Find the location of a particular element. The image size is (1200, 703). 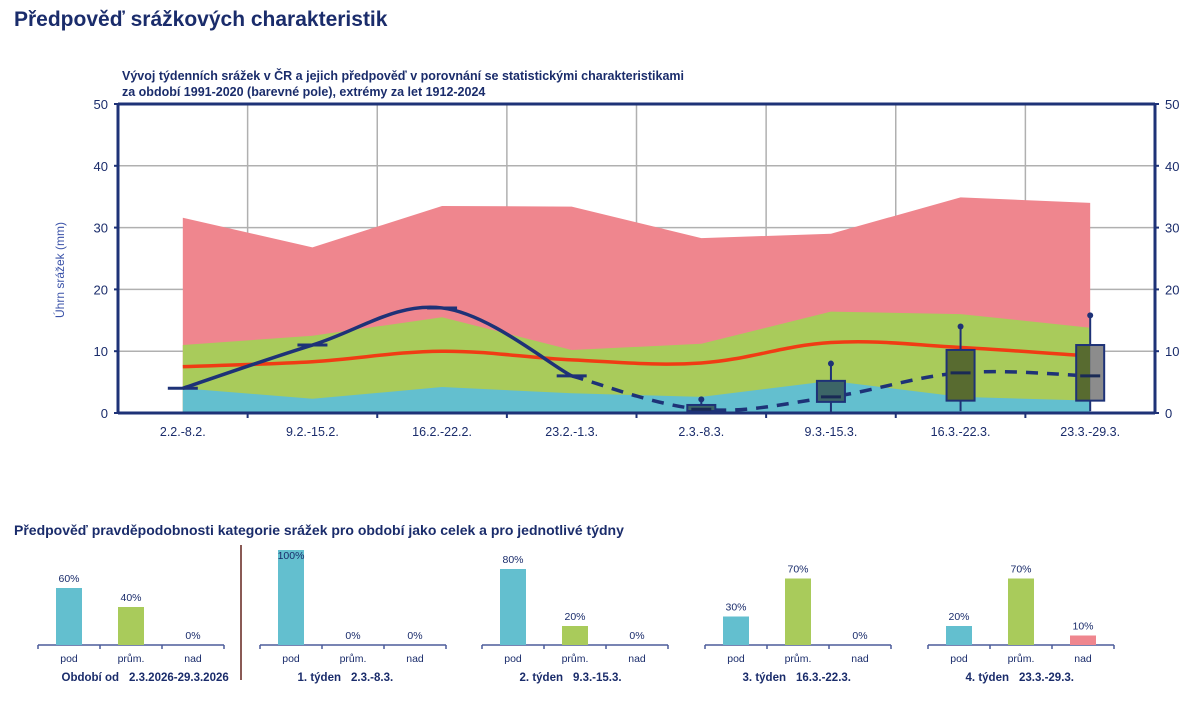

prob-value-label: 100% is located at coordinates (291, 556).